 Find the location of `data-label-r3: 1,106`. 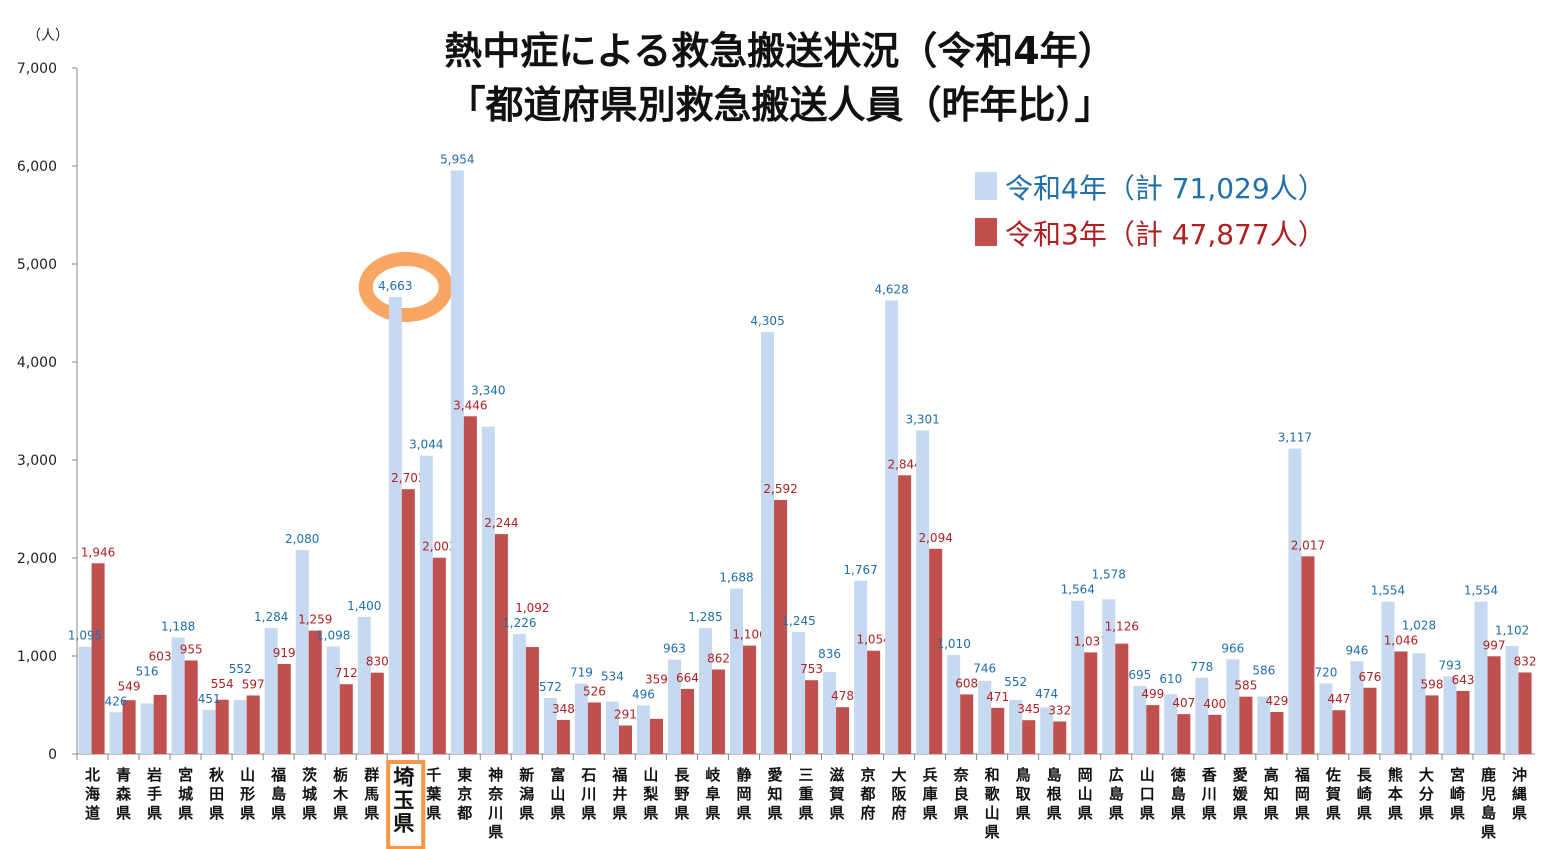

data-label-r3: 1,106 is located at coordinates (749, 635).